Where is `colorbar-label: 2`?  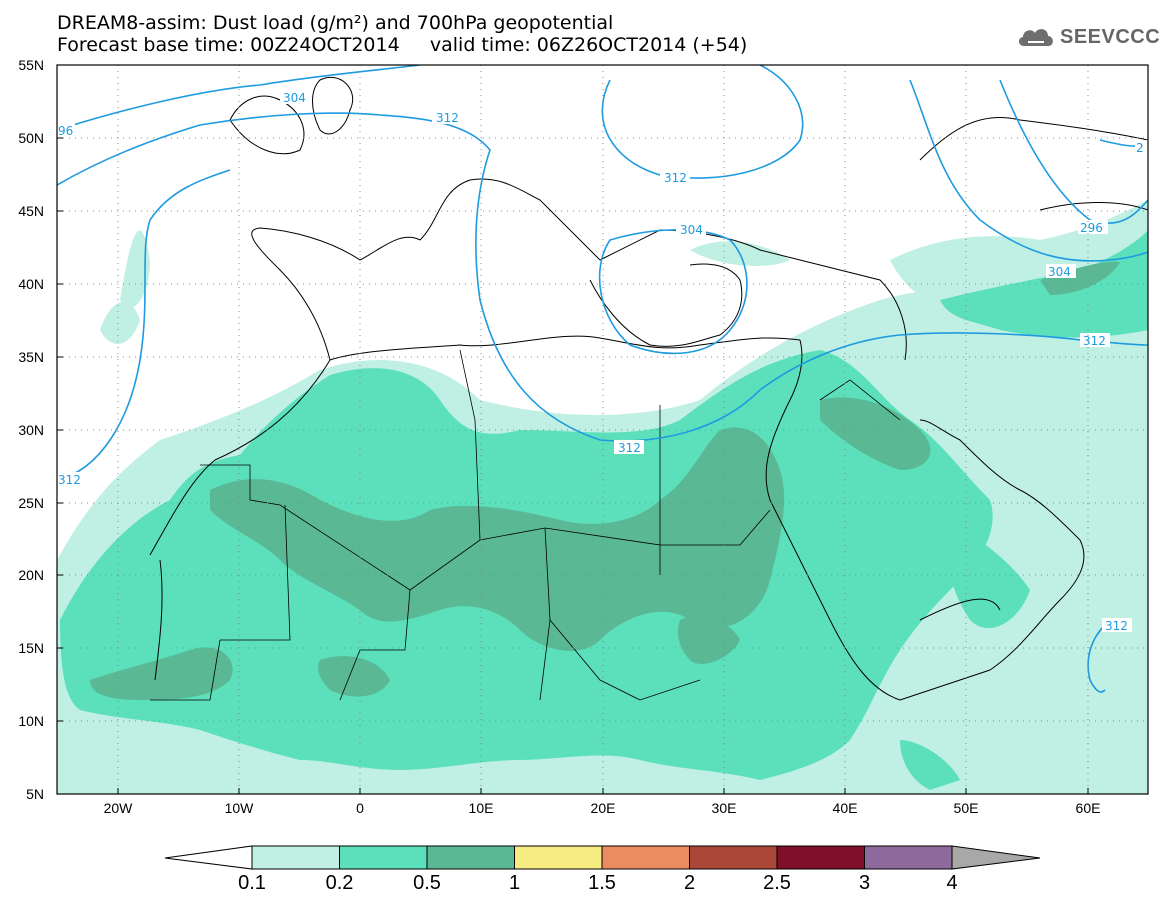 colorbar-label: 2 is located at coordinates (689, 883).